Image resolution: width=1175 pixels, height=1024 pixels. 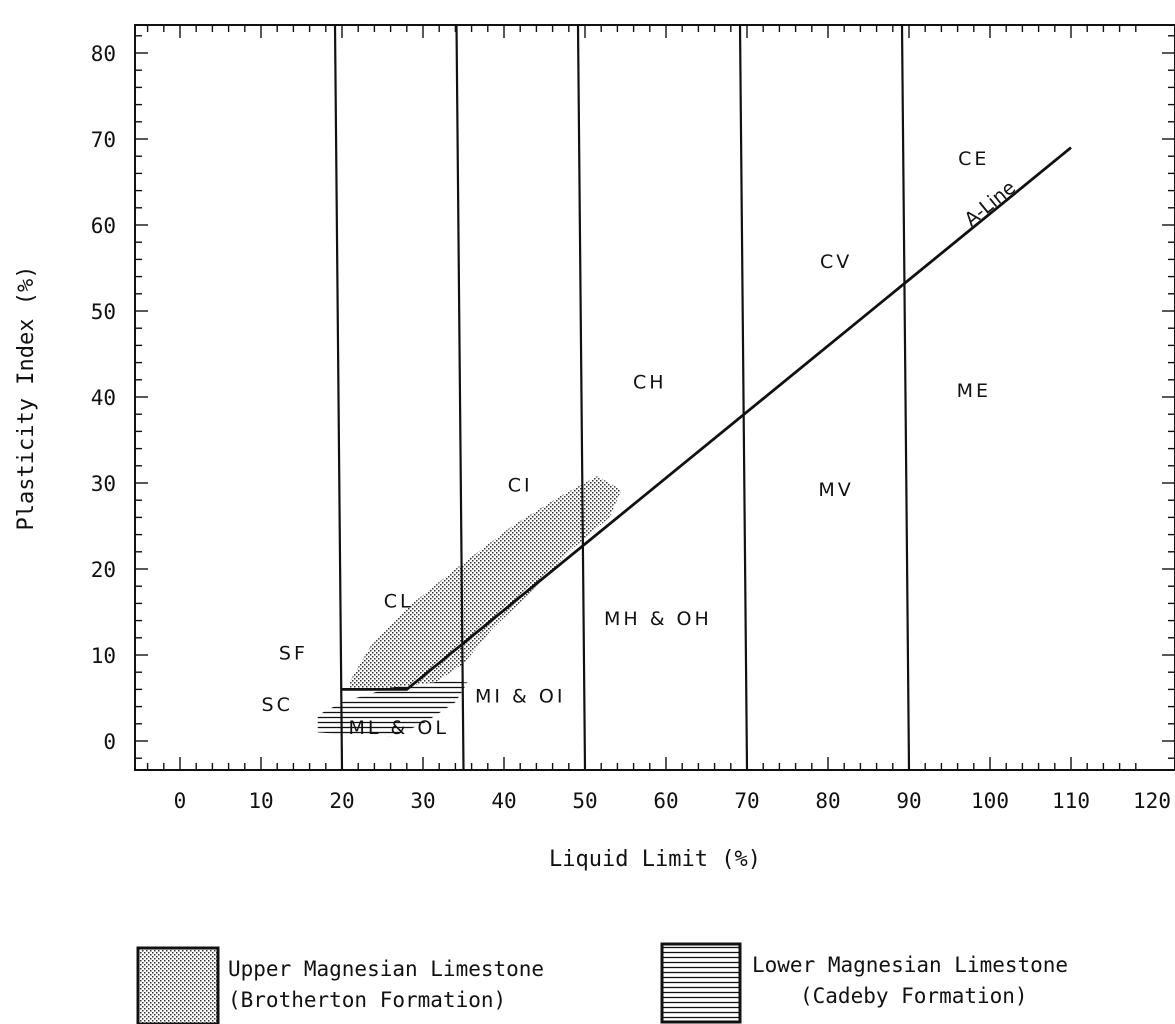 What do you see at coordinates (746, 801) in the screenshot?
I see `x-tick-label: 70` at bounding box center [746, 801].